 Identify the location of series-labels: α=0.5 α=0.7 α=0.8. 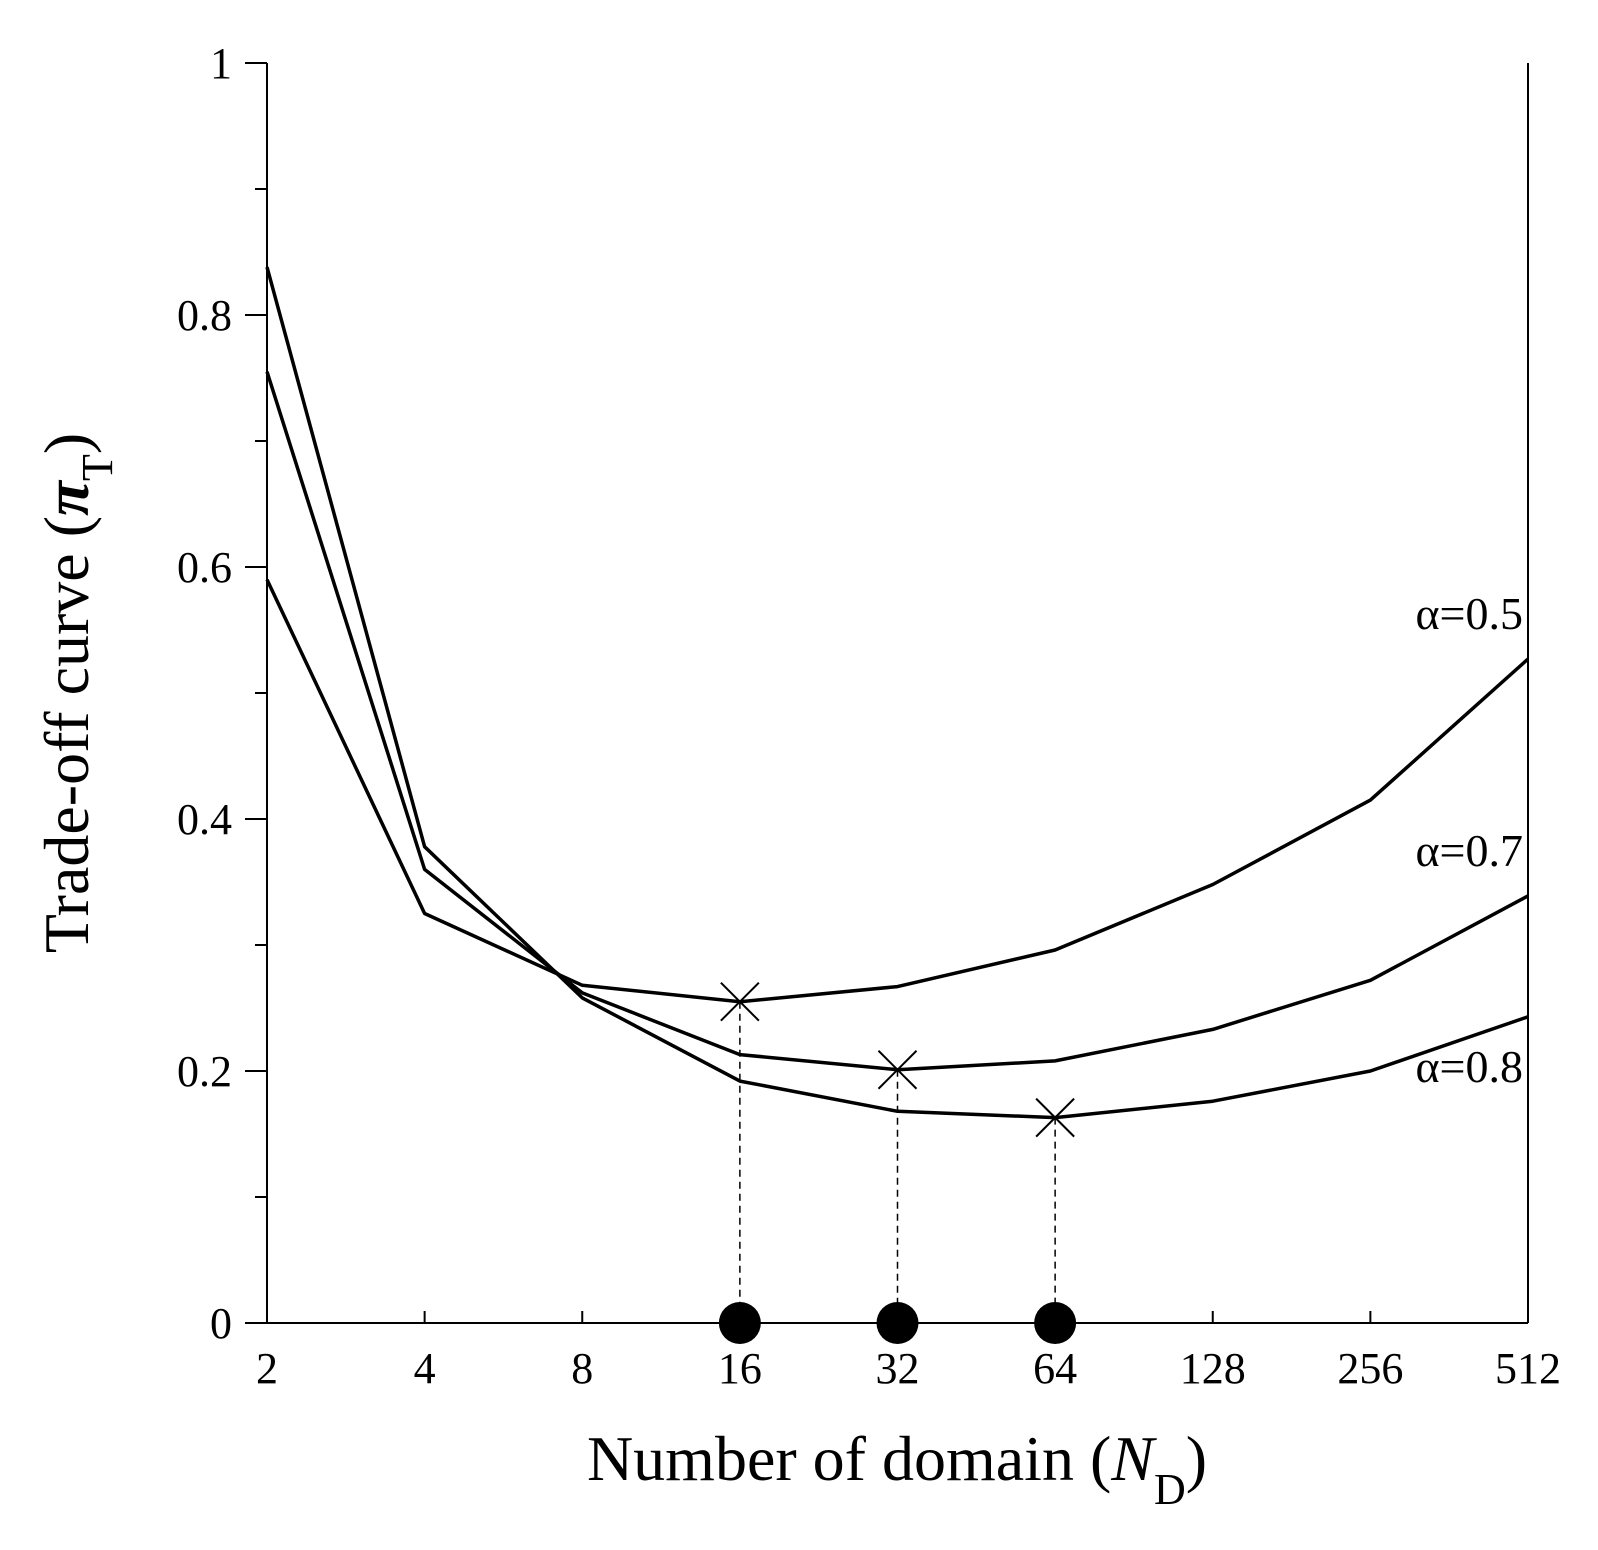
(1469, 840).